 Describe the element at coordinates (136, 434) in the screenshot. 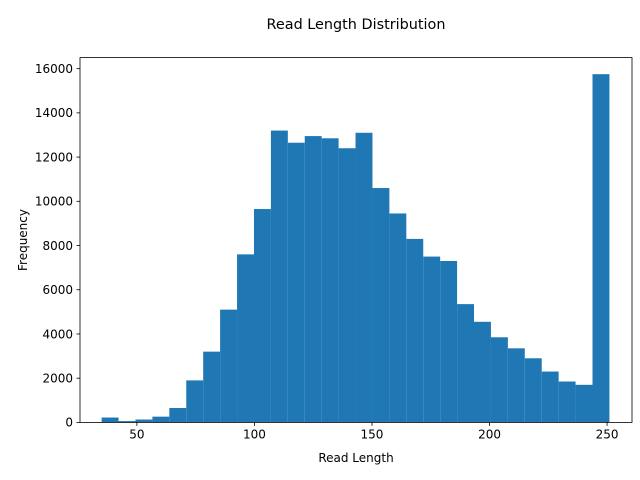

I see `x-tick-label: 50` at that location.